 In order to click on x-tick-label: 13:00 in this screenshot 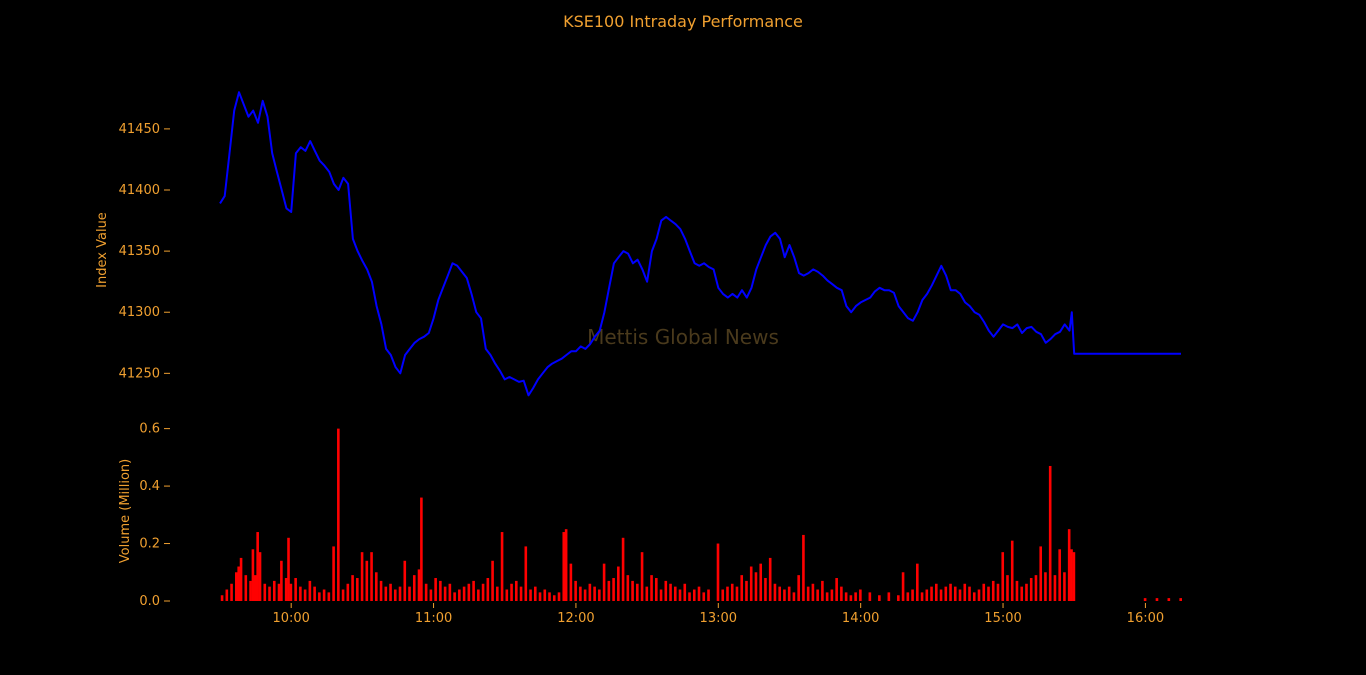, I will do `click(718, 618)`.